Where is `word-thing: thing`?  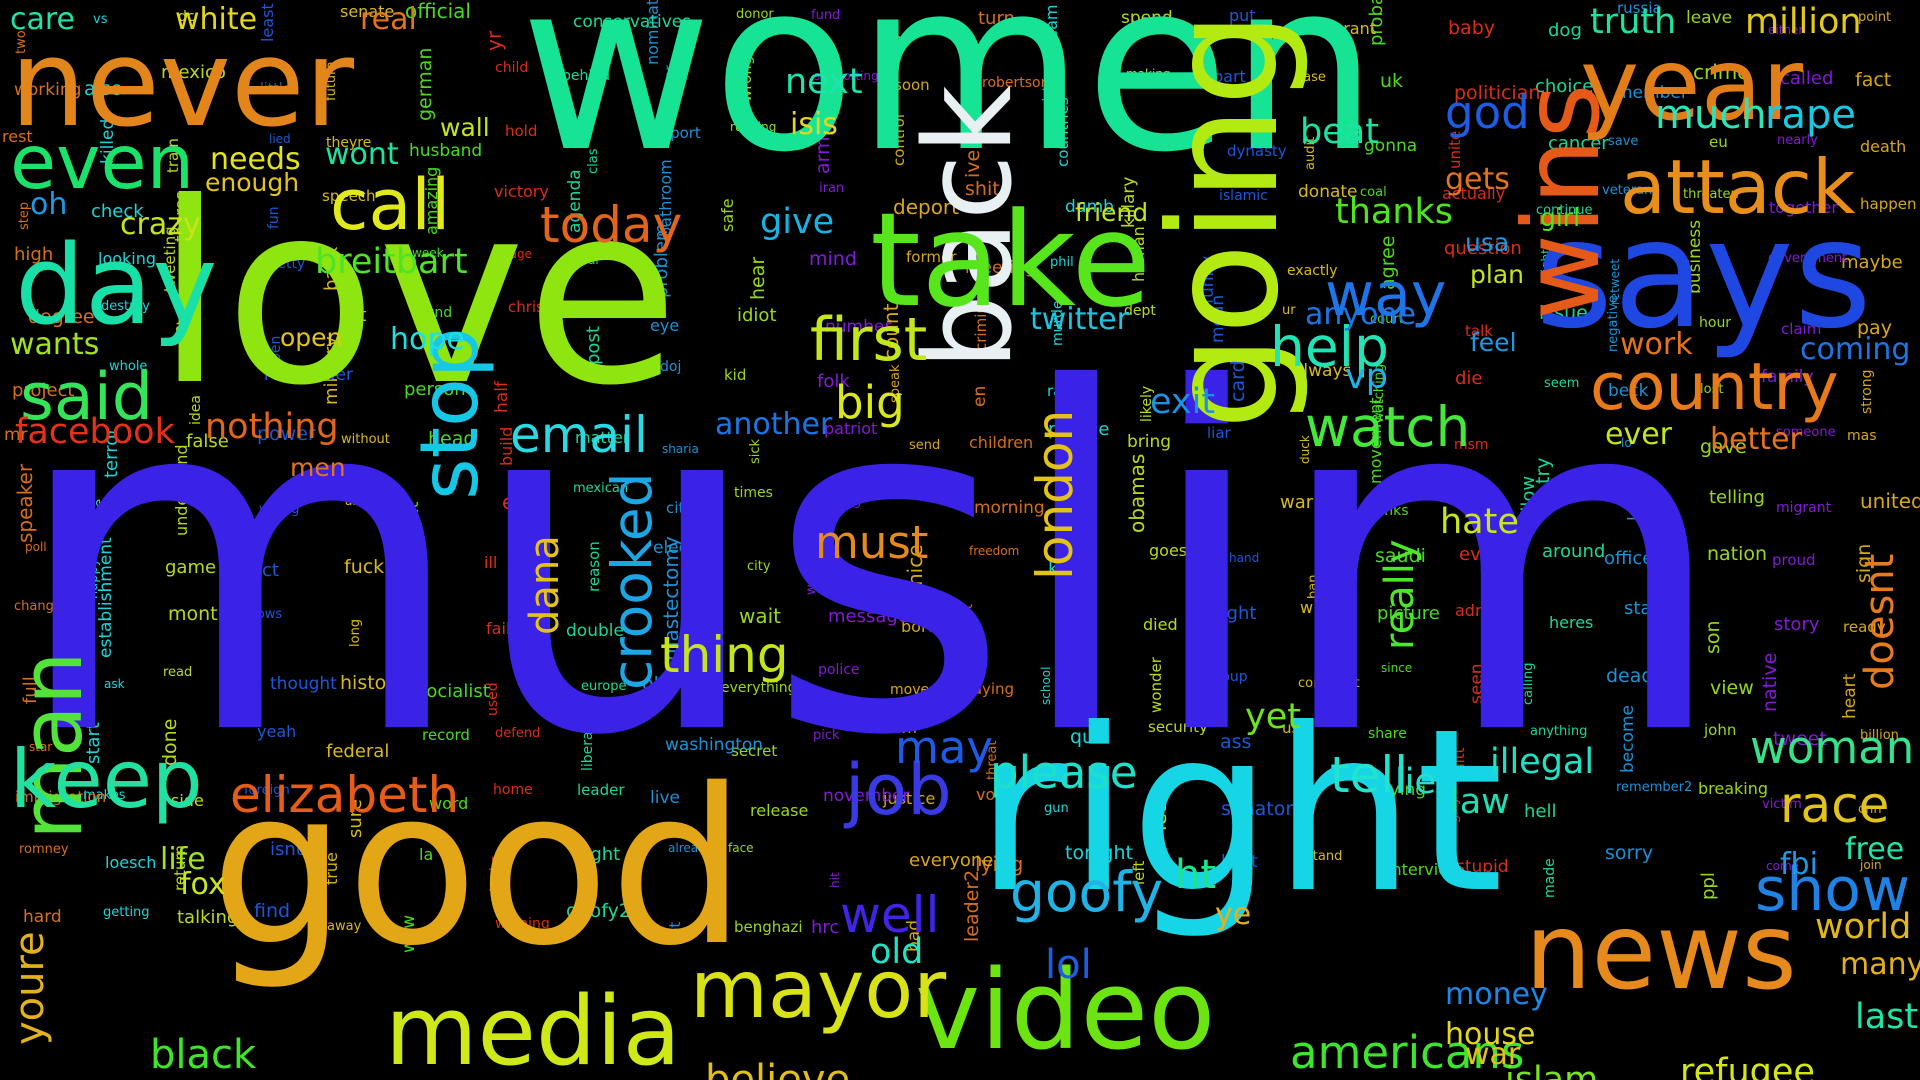
word-thing: thing is located at coordinates (724, 655).